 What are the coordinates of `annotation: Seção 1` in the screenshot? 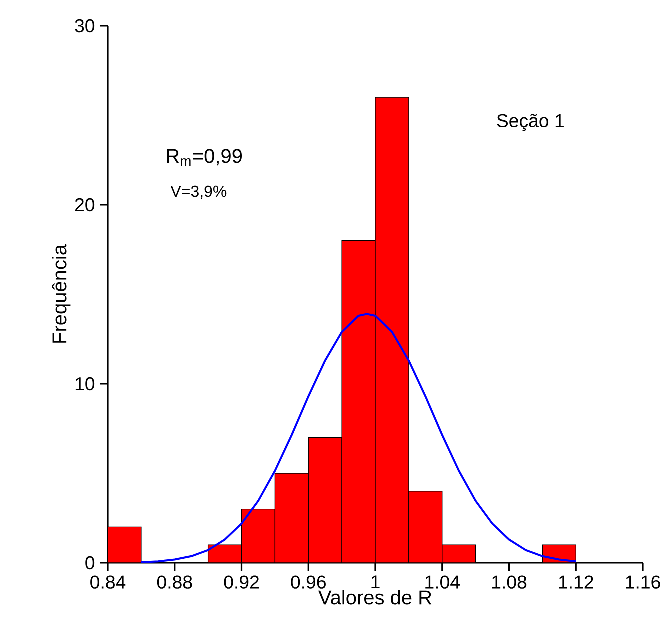 It's located at (530, 123).